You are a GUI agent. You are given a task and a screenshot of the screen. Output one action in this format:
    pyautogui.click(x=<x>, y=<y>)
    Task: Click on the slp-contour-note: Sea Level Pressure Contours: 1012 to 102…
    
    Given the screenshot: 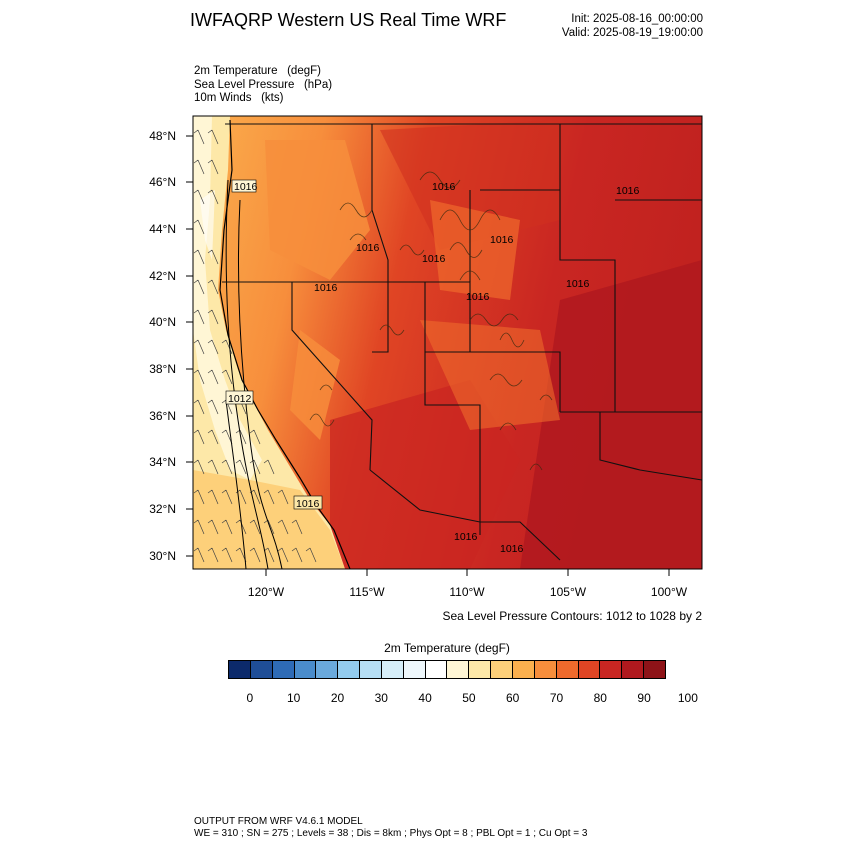 What is the action you would take?
    pyautogui.click(x=572, y=616)
    